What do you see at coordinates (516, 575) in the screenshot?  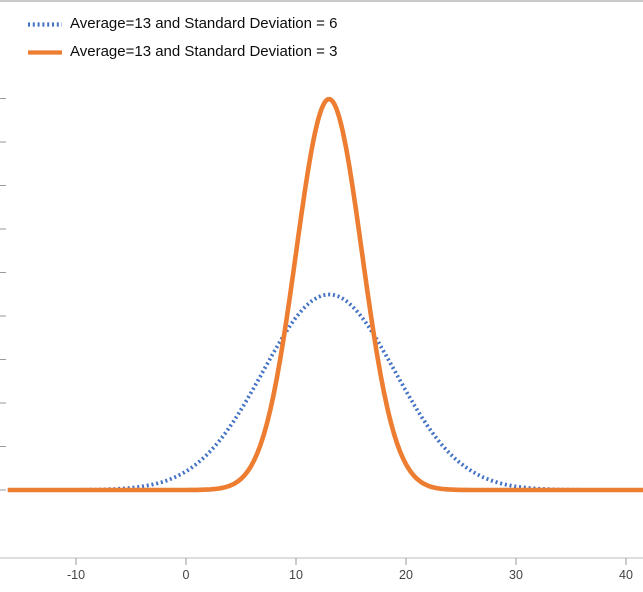 I see `x-axis-tick-label: 30` at bounding box center [516, 575].